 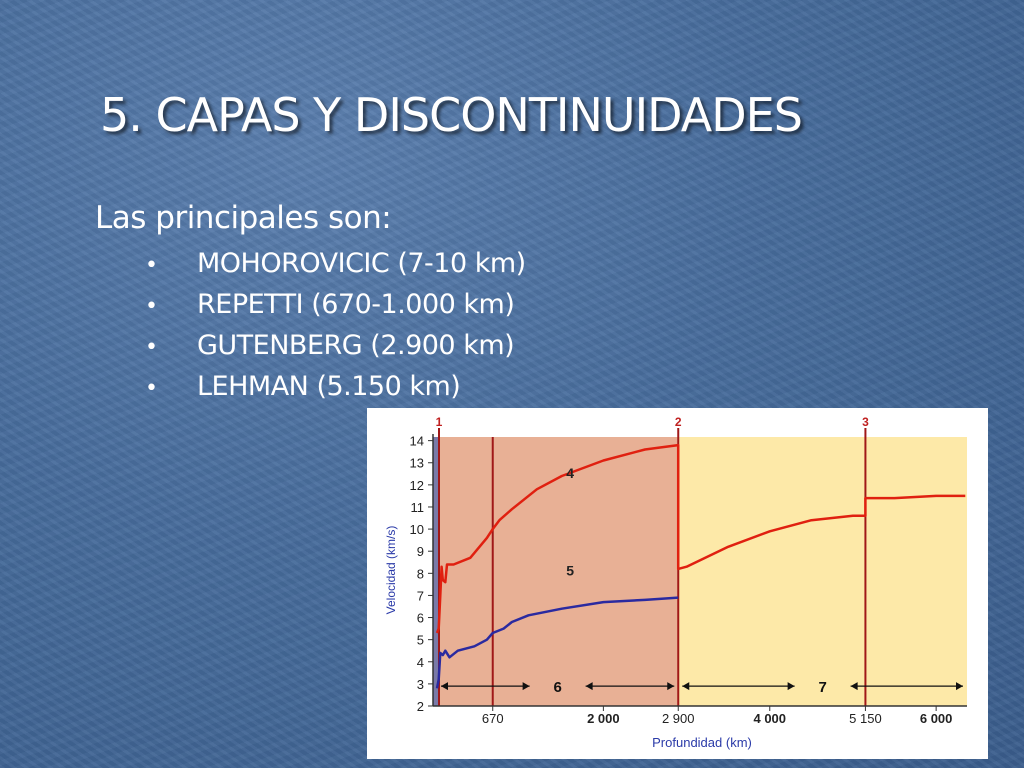 I want to click on list-item: • LEHMAN (5.150 km), so click(x=335, y=391).